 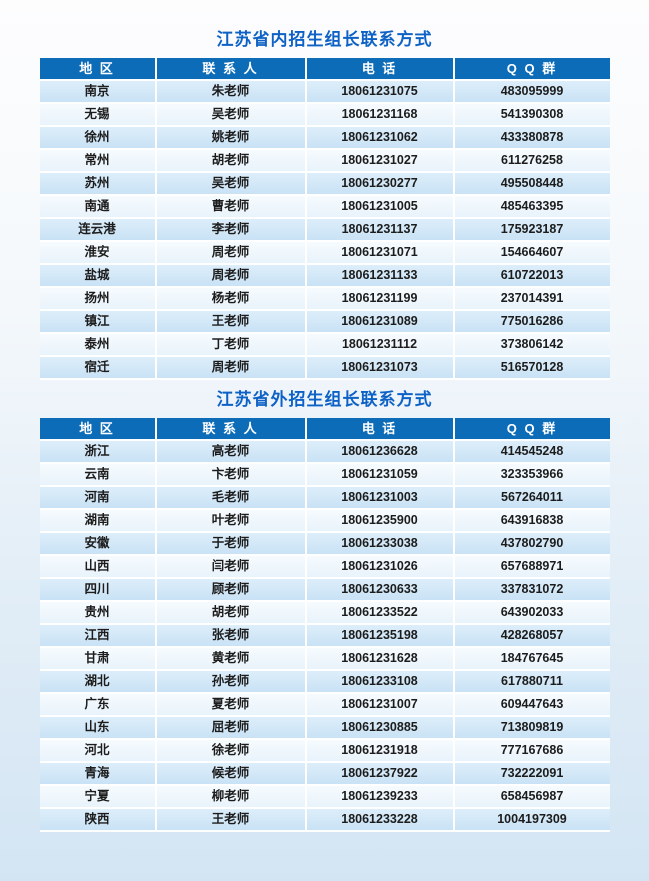 I want to click on cell-phone: 18061230277, so click(x=380, y=184).